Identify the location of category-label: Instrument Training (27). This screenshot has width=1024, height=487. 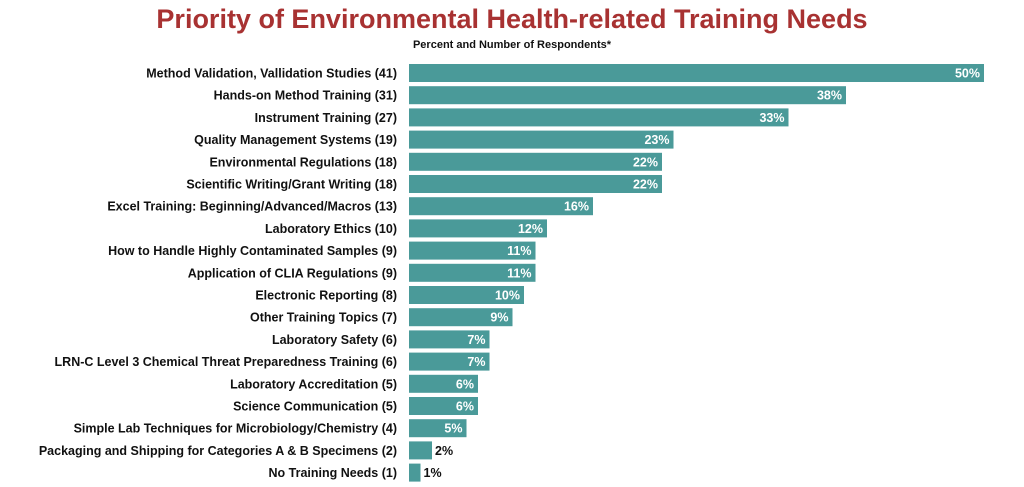
(326, 118).